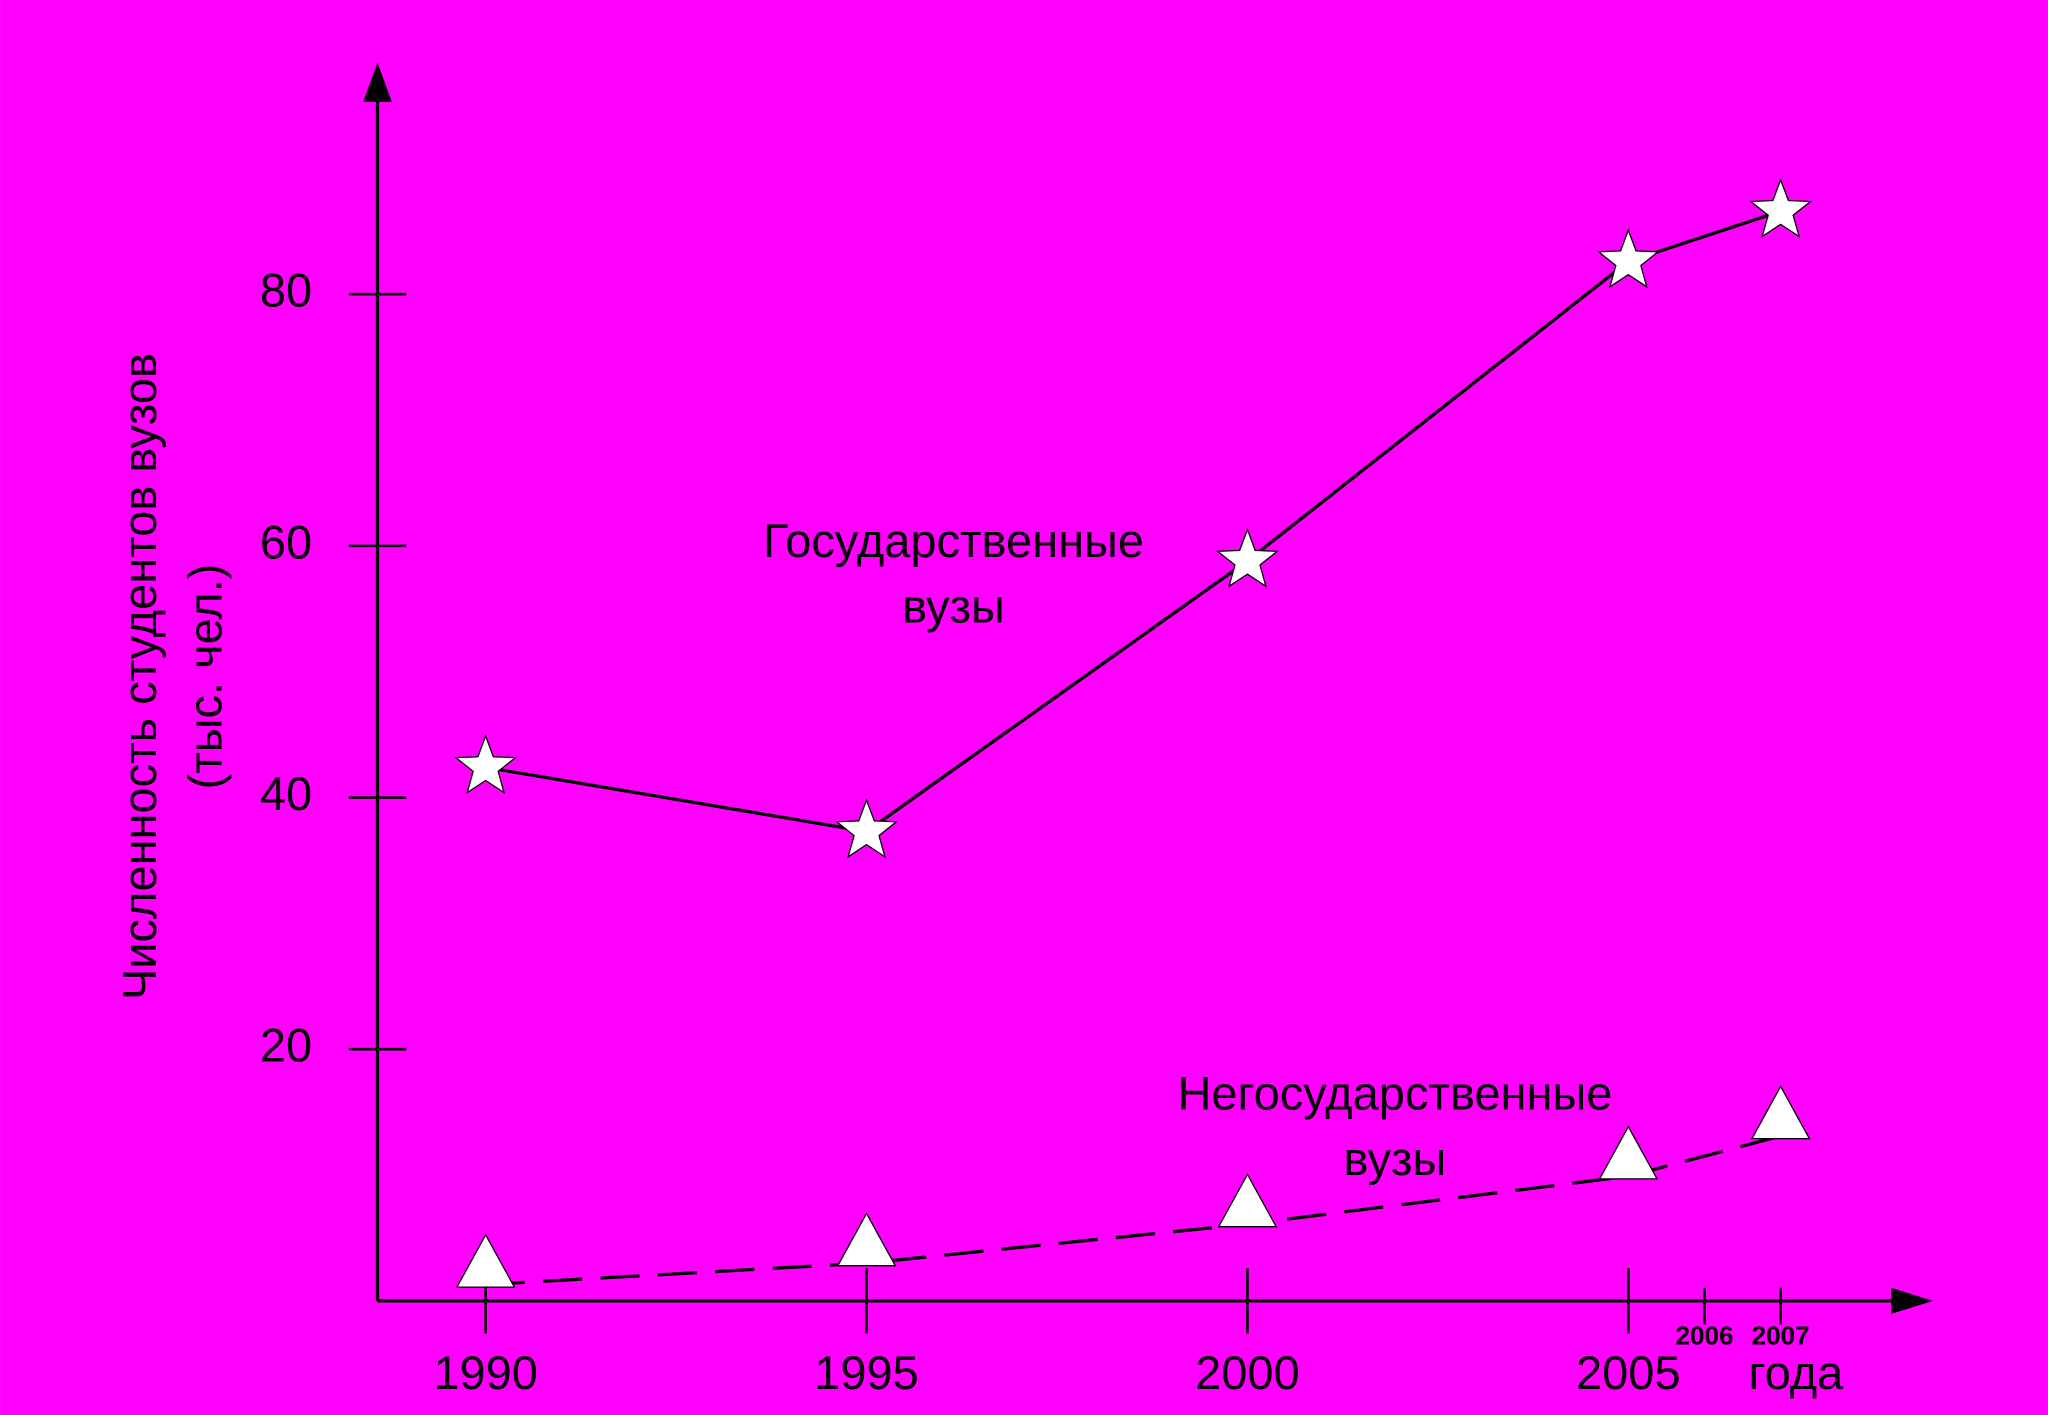 This screenshot has width=2048, height=1415. I want to click on x-tick-label: 1990, so click(485, 1372).